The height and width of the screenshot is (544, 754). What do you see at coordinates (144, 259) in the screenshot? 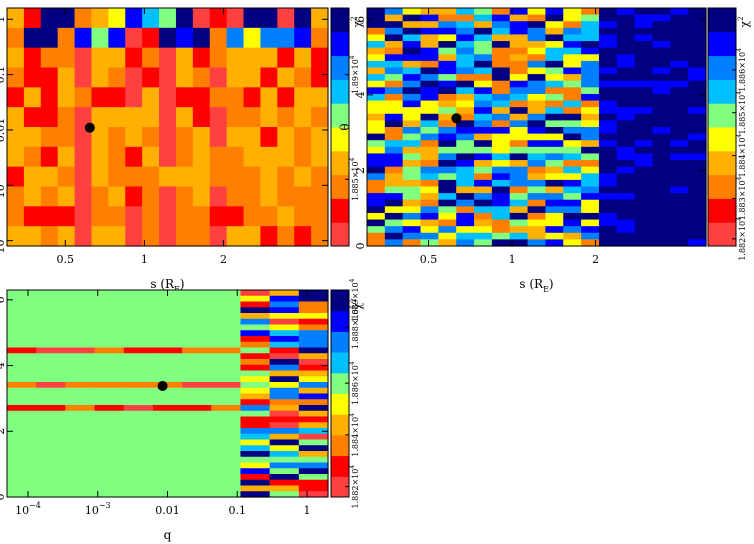
I see `x-tick-label: 1` at bounding box center [144, 259].